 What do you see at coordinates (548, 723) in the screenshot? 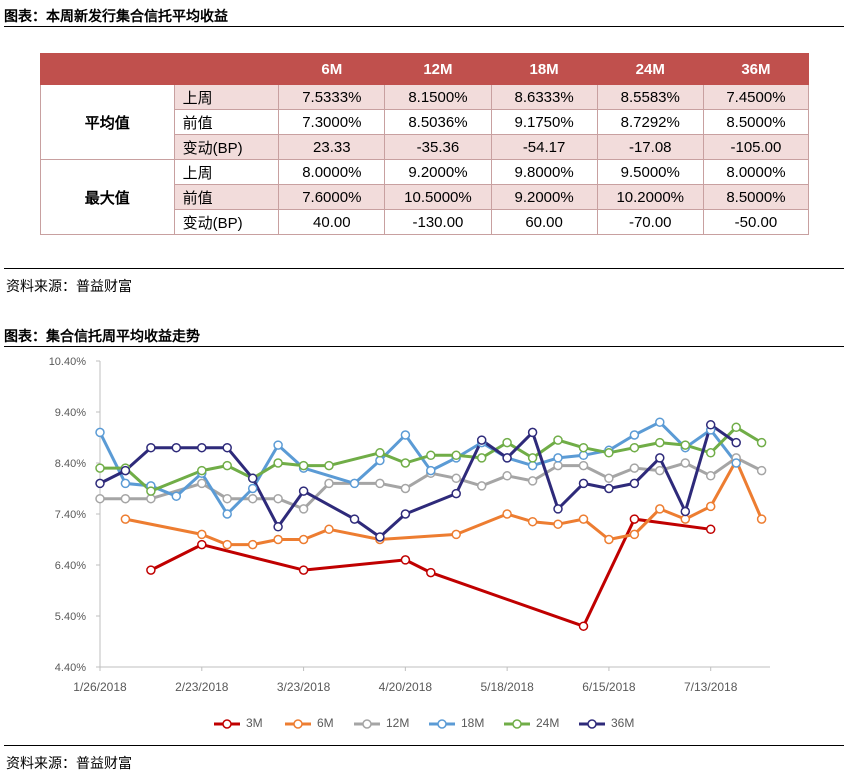
I see `legend-label: 24M` at bounding box center [548, 723].